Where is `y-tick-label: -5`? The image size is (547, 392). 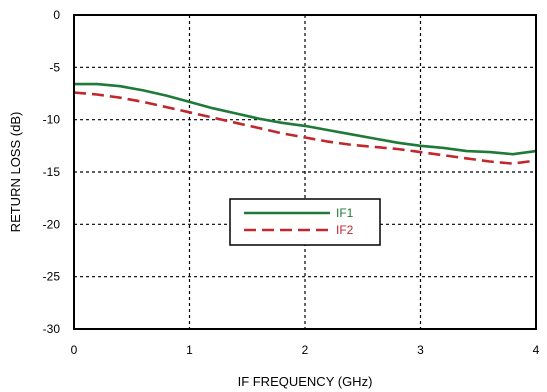 y-tick-label: -5 is located at coordinates (54, 67).